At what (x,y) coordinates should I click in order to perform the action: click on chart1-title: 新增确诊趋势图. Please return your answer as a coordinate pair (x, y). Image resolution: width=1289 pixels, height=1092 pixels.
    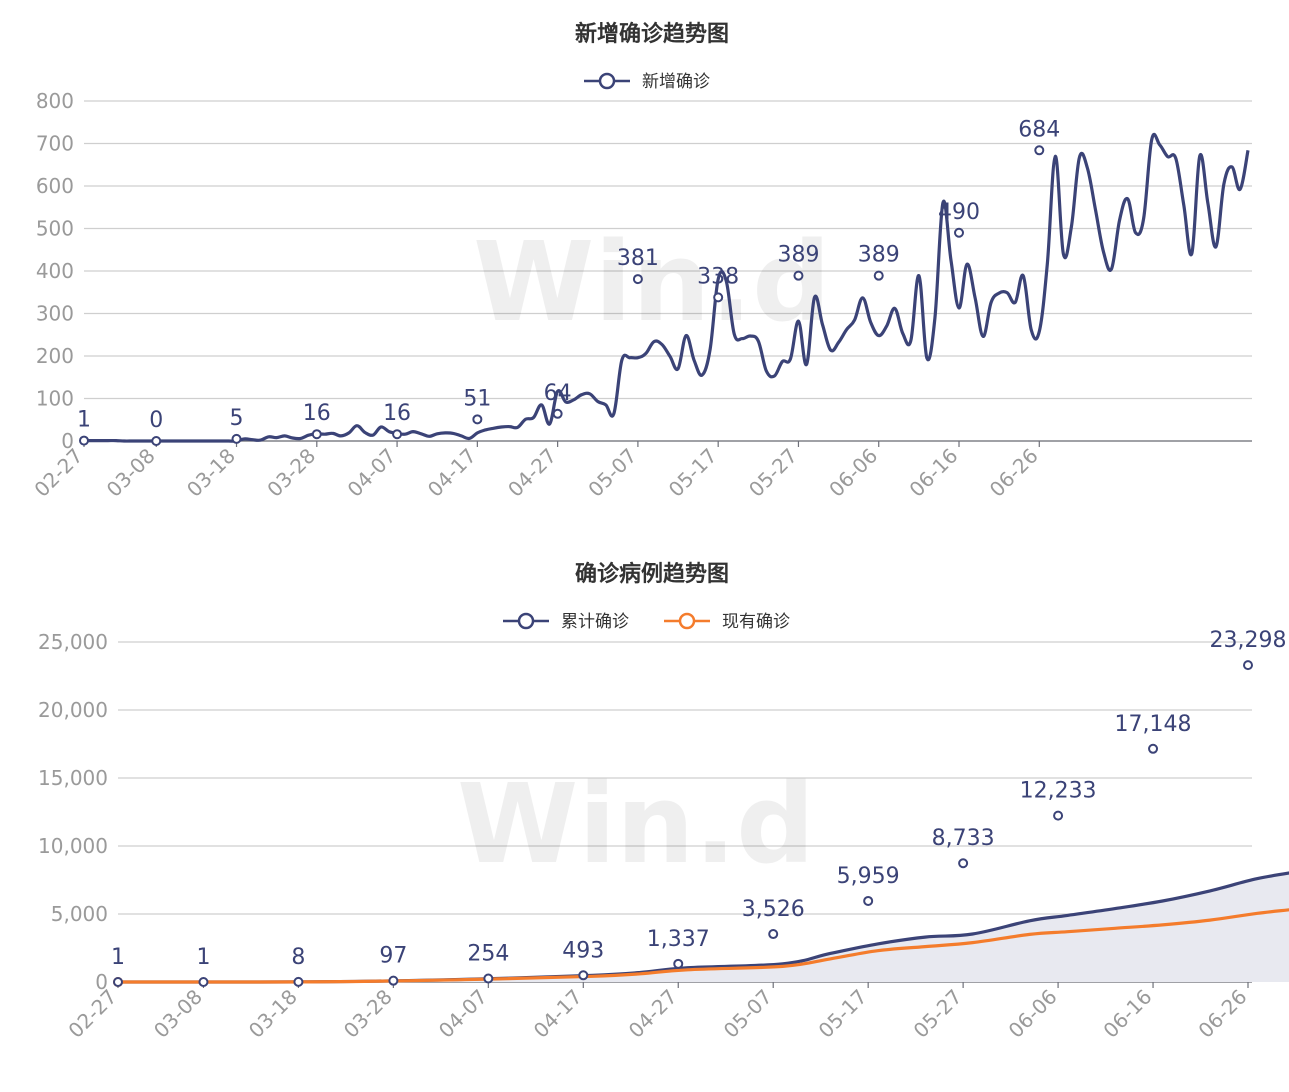
    Looking at the image, I should click on (652, 34).